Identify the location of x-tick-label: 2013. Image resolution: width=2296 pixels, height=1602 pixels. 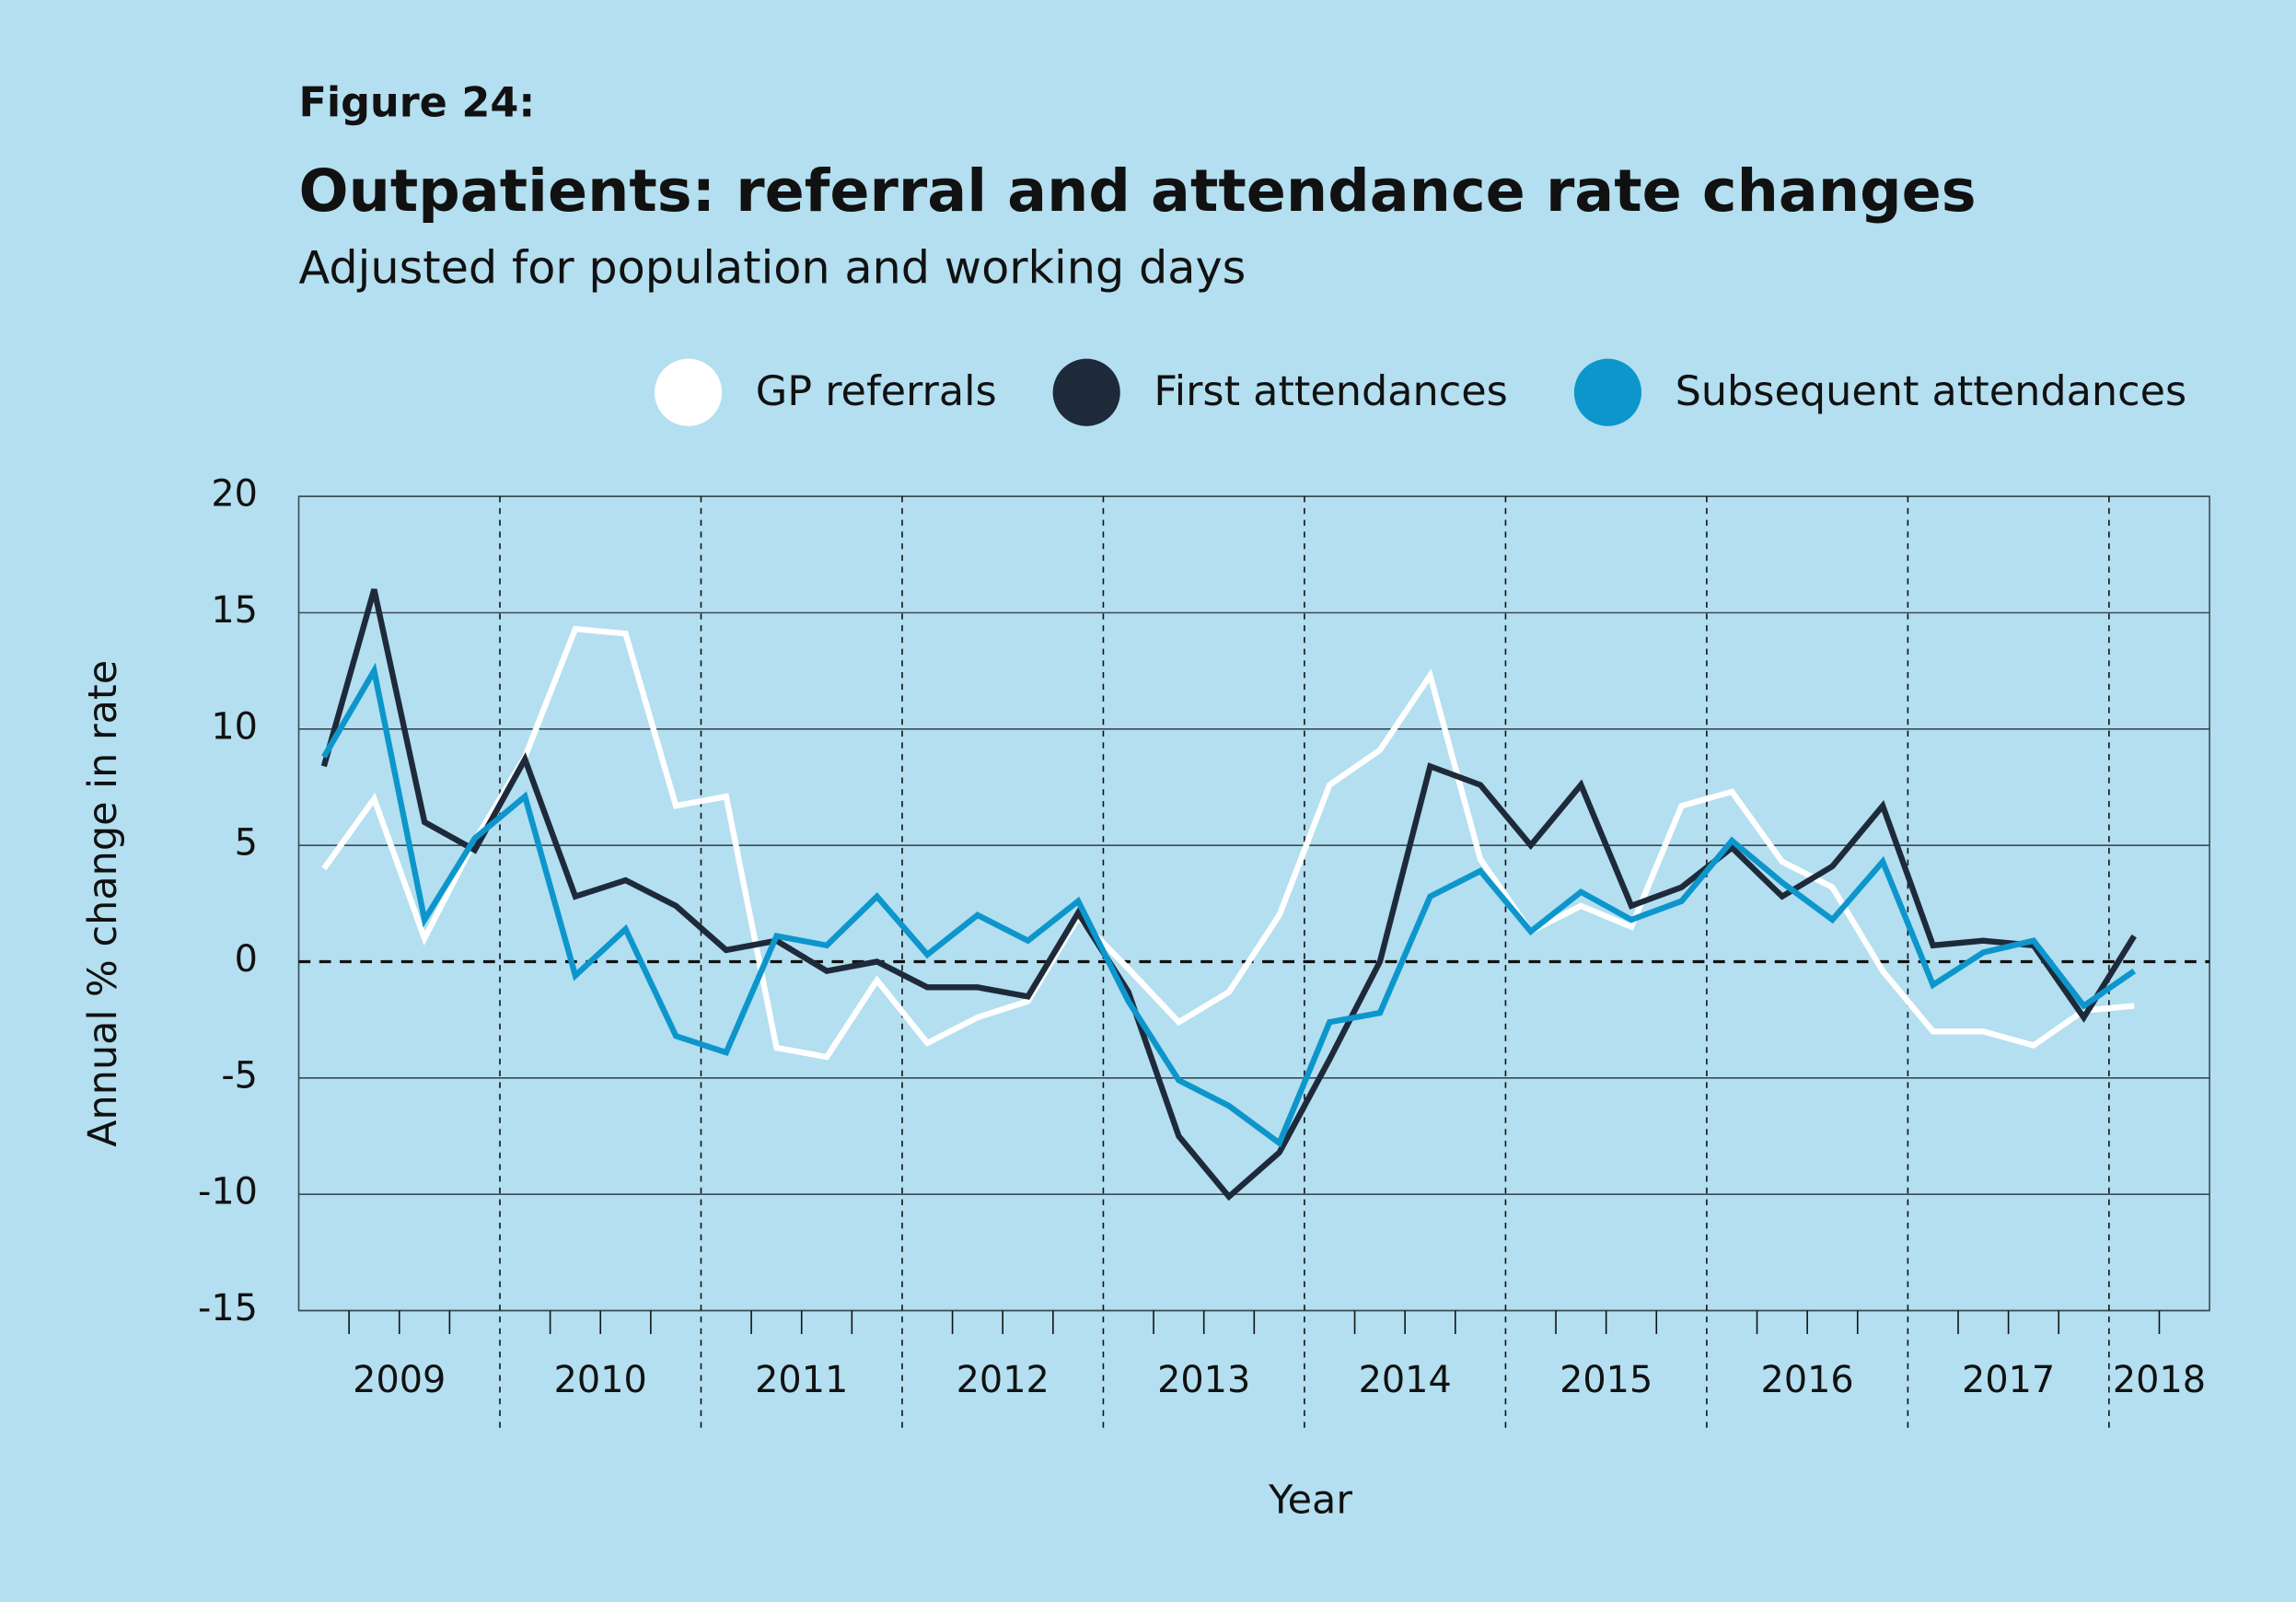
(1203, 1380).